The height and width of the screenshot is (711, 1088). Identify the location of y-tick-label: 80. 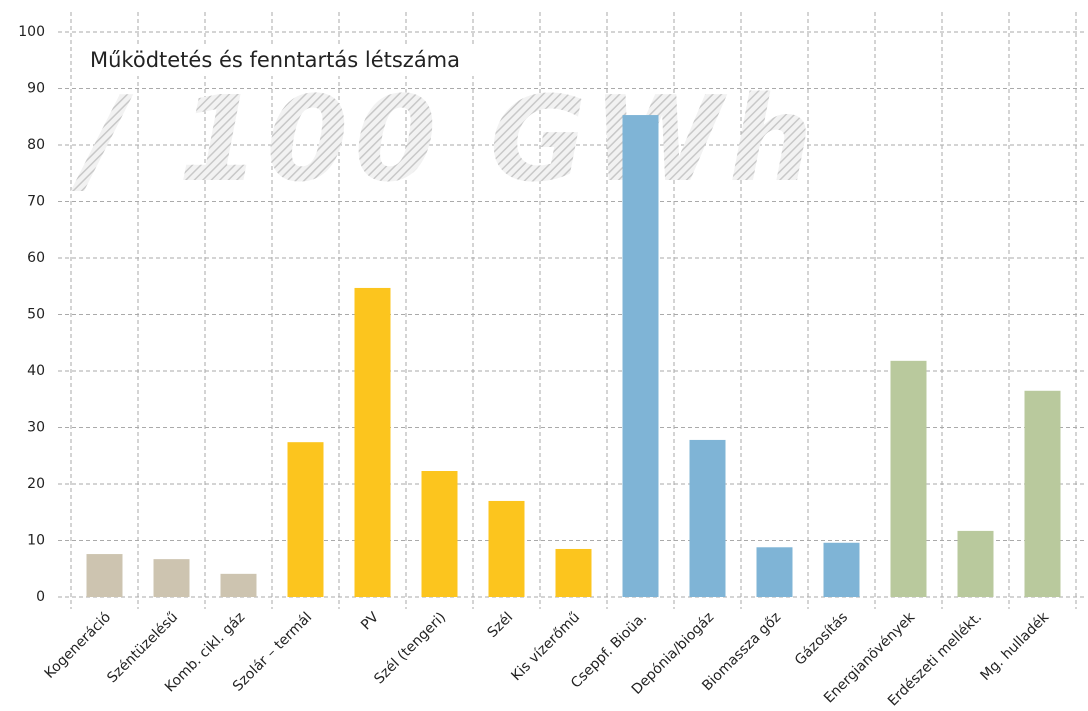
(36, 145).